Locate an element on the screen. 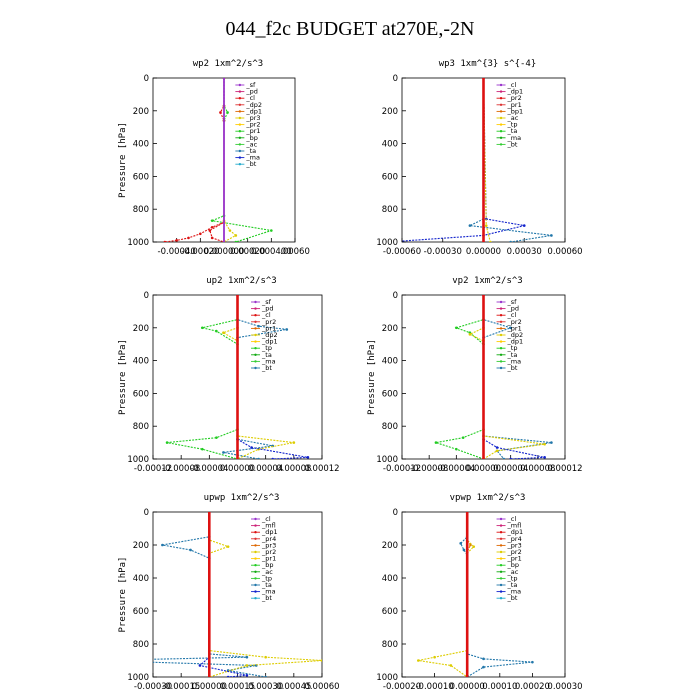  x-tick-label: -0.00020 is located at coordinates (200, 252).